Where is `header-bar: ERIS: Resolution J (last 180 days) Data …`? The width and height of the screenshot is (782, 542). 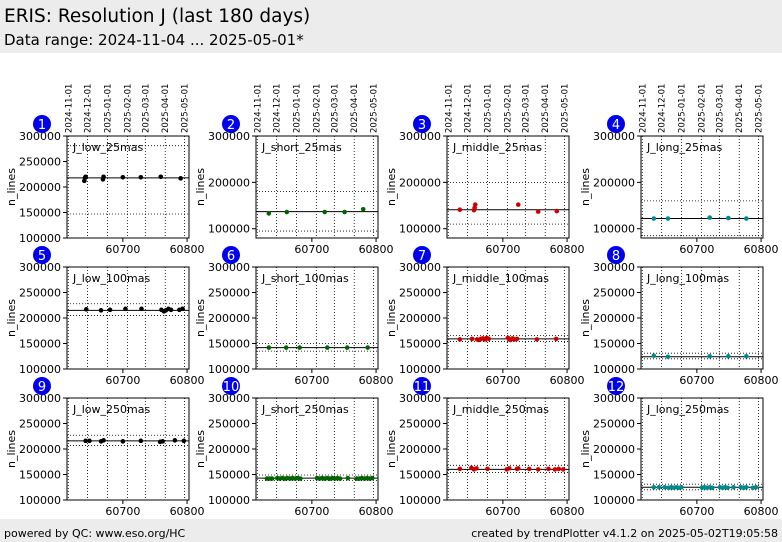
header-bar: ERIS: Resolution J (last 180 days) Data … is located at coordinates (391, 26).